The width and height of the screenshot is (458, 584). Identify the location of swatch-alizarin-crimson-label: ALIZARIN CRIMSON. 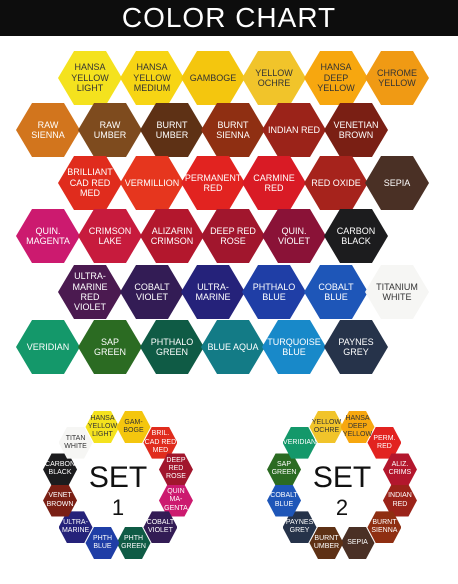
(172, 235).